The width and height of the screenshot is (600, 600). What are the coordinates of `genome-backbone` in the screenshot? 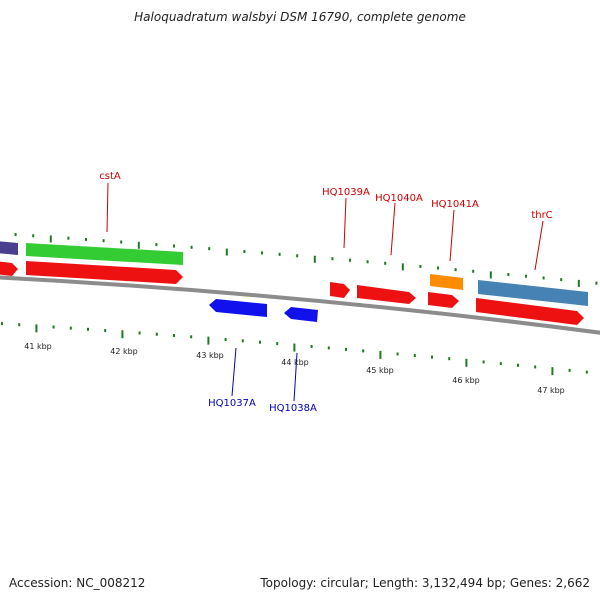 It's located at (300, 305).